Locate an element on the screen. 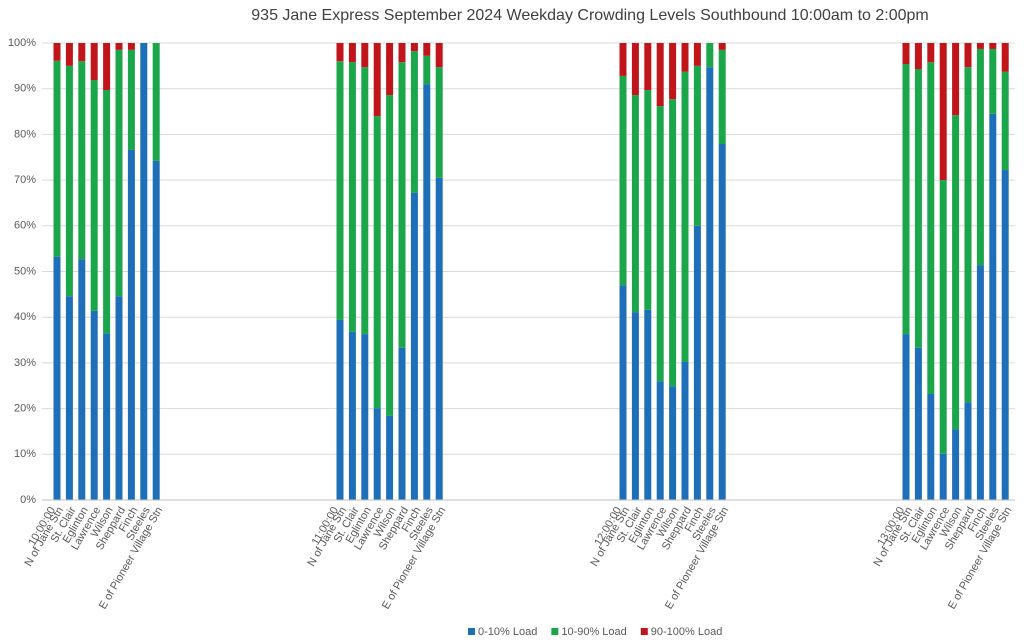 The width and height of the screenshot is (1024, 644). legend-label: 0-10% Load is located at coordinates (507, 632).